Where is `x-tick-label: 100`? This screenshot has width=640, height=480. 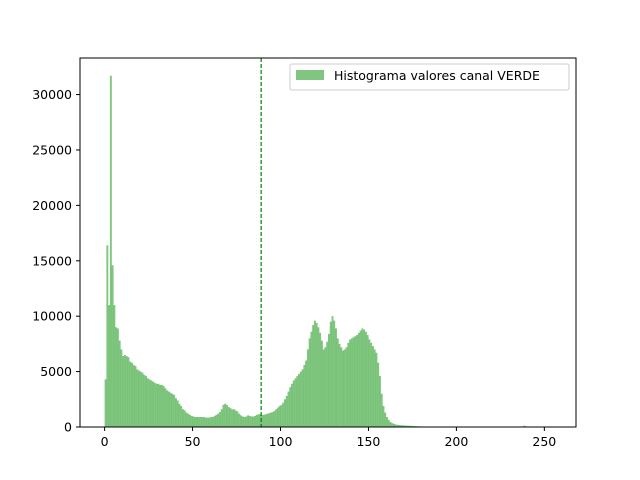
x-tick-label: 100 is located at coordinates (281, 441).